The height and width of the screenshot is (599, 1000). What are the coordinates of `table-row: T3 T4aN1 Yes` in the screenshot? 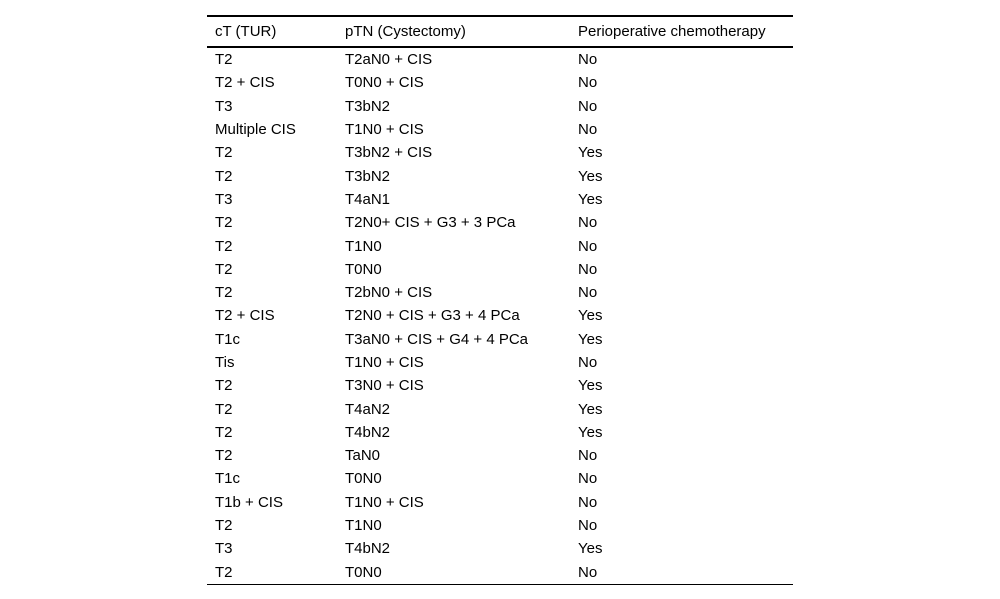 It's located at (500, 199).